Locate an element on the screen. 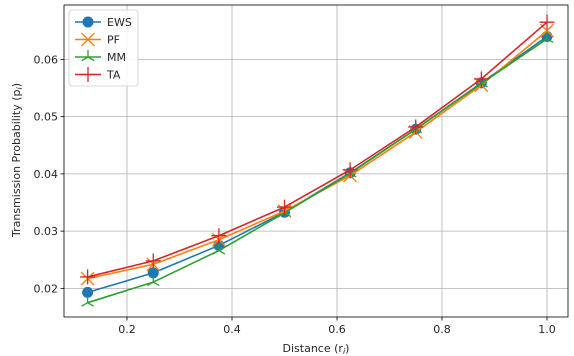 Image resolution: width=574 pixels, height=356 pixels. x-tick-label: 0.4 is located at coordinates (232, 329).